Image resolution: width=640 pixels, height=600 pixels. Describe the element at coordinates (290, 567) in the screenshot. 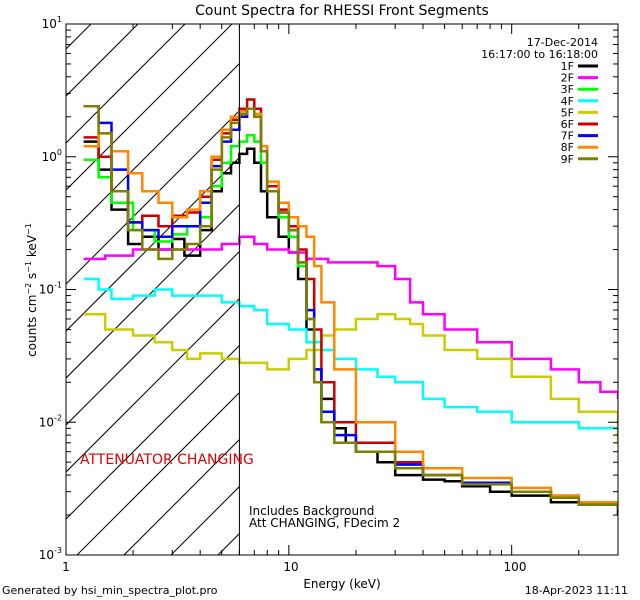

I see `x-tick-label-10: 10` at that location.